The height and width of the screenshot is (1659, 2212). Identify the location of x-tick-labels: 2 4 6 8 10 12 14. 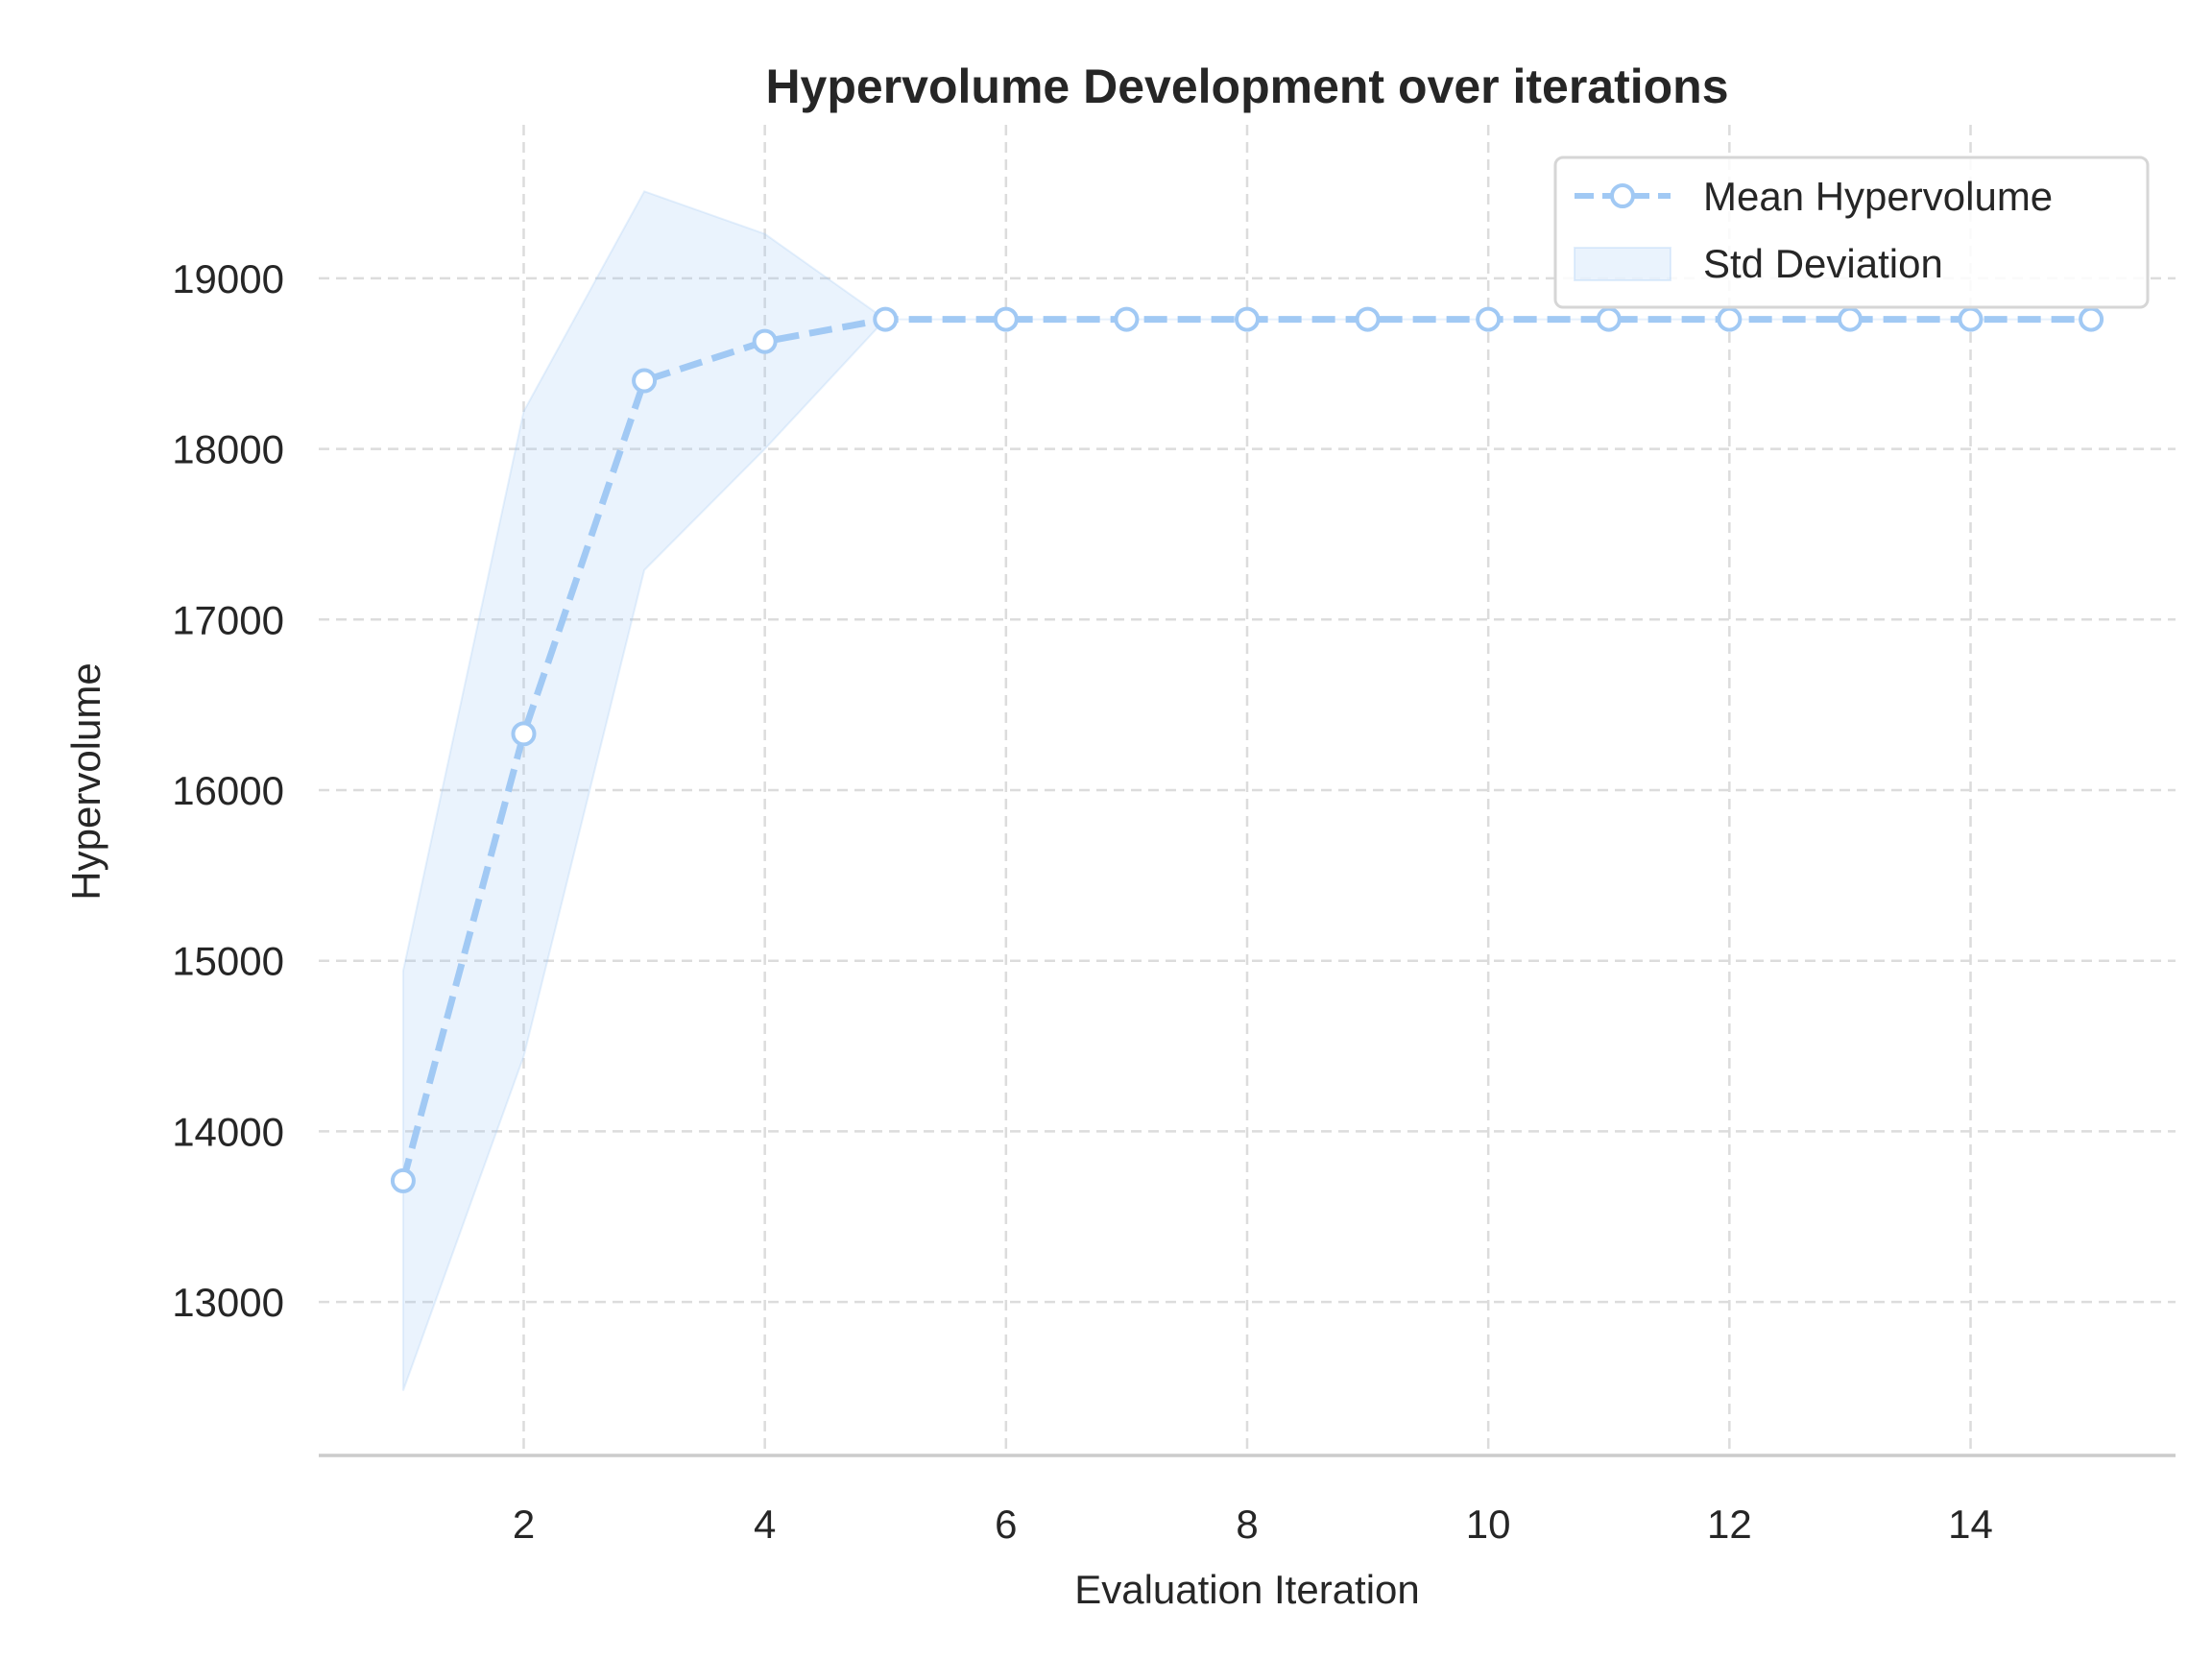
(1253, 1525).